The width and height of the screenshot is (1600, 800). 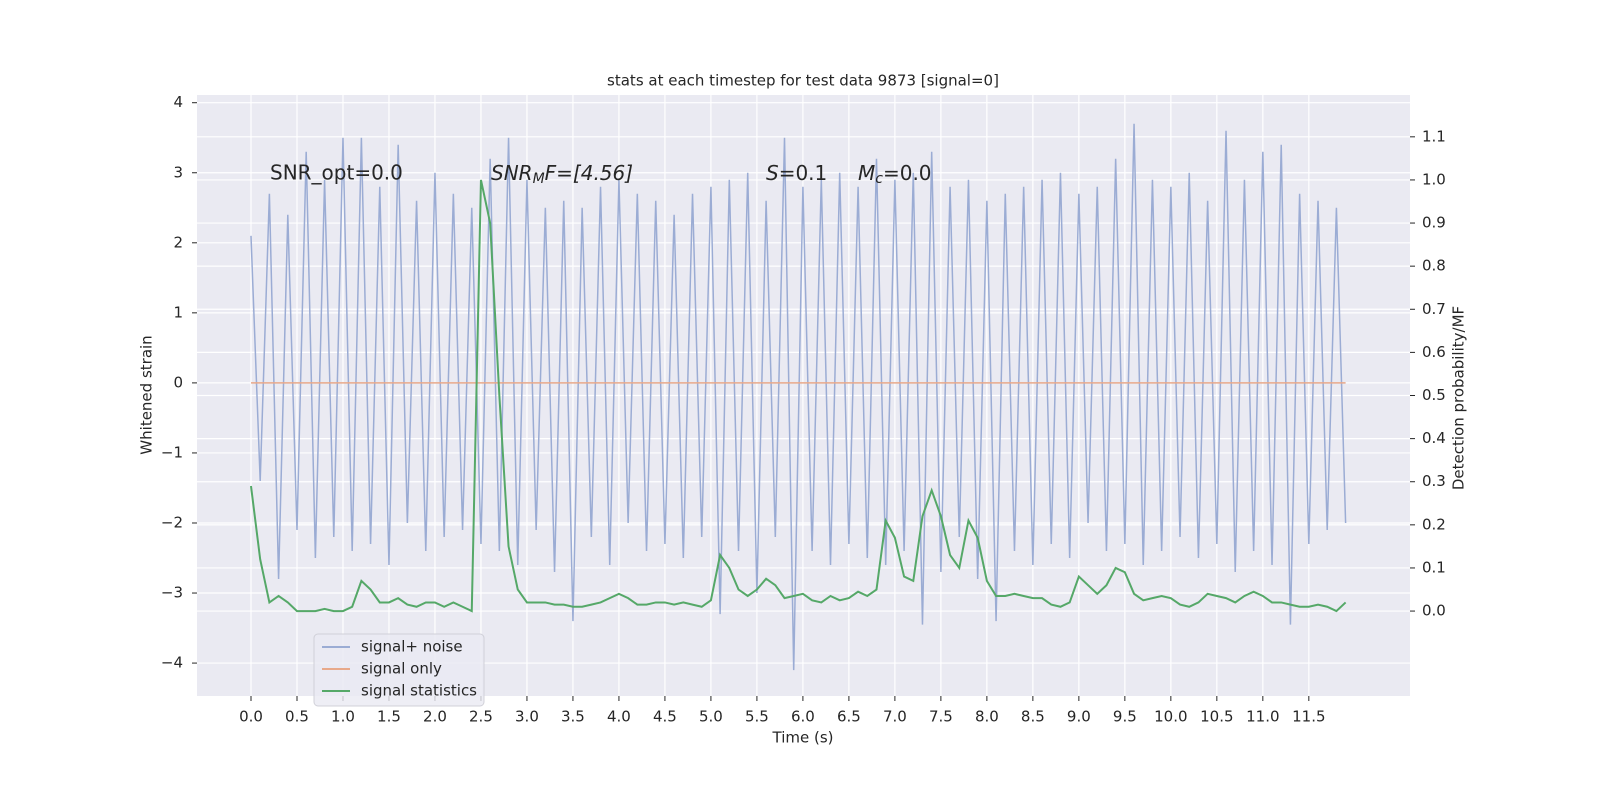 I want to click on x-tick-label: 1.0, so click(x=343, y=717).